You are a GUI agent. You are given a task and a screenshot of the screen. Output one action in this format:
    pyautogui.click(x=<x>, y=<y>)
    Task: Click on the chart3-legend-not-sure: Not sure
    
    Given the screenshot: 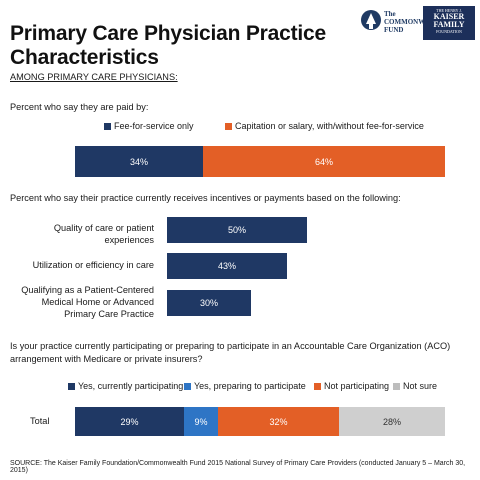 What is the action you would take?
    pyautogui.click(x=415, y=386)
    